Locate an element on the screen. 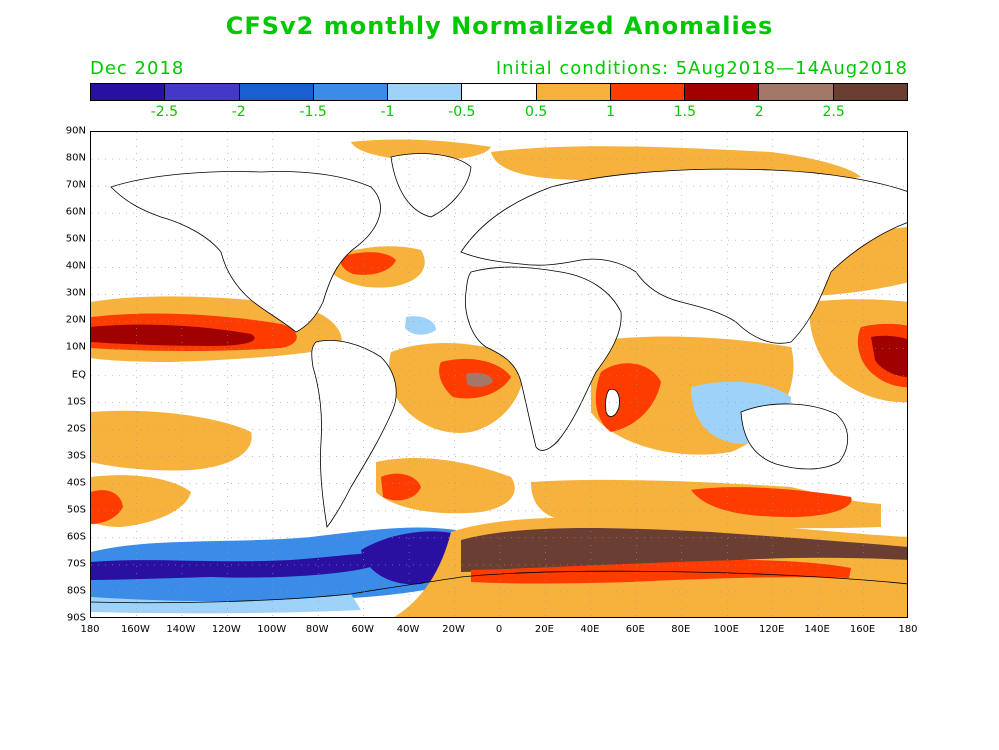  longitude-tick-label: 100E is located at coordinates (726, 629).